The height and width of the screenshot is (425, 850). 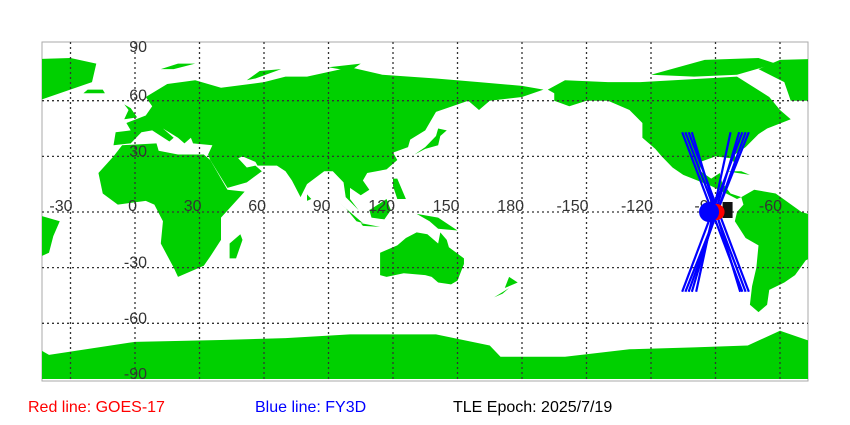 What do you see at coordinates (399, 189) in the screenshot?
I see `philippines` at bounding box center [399, 189].